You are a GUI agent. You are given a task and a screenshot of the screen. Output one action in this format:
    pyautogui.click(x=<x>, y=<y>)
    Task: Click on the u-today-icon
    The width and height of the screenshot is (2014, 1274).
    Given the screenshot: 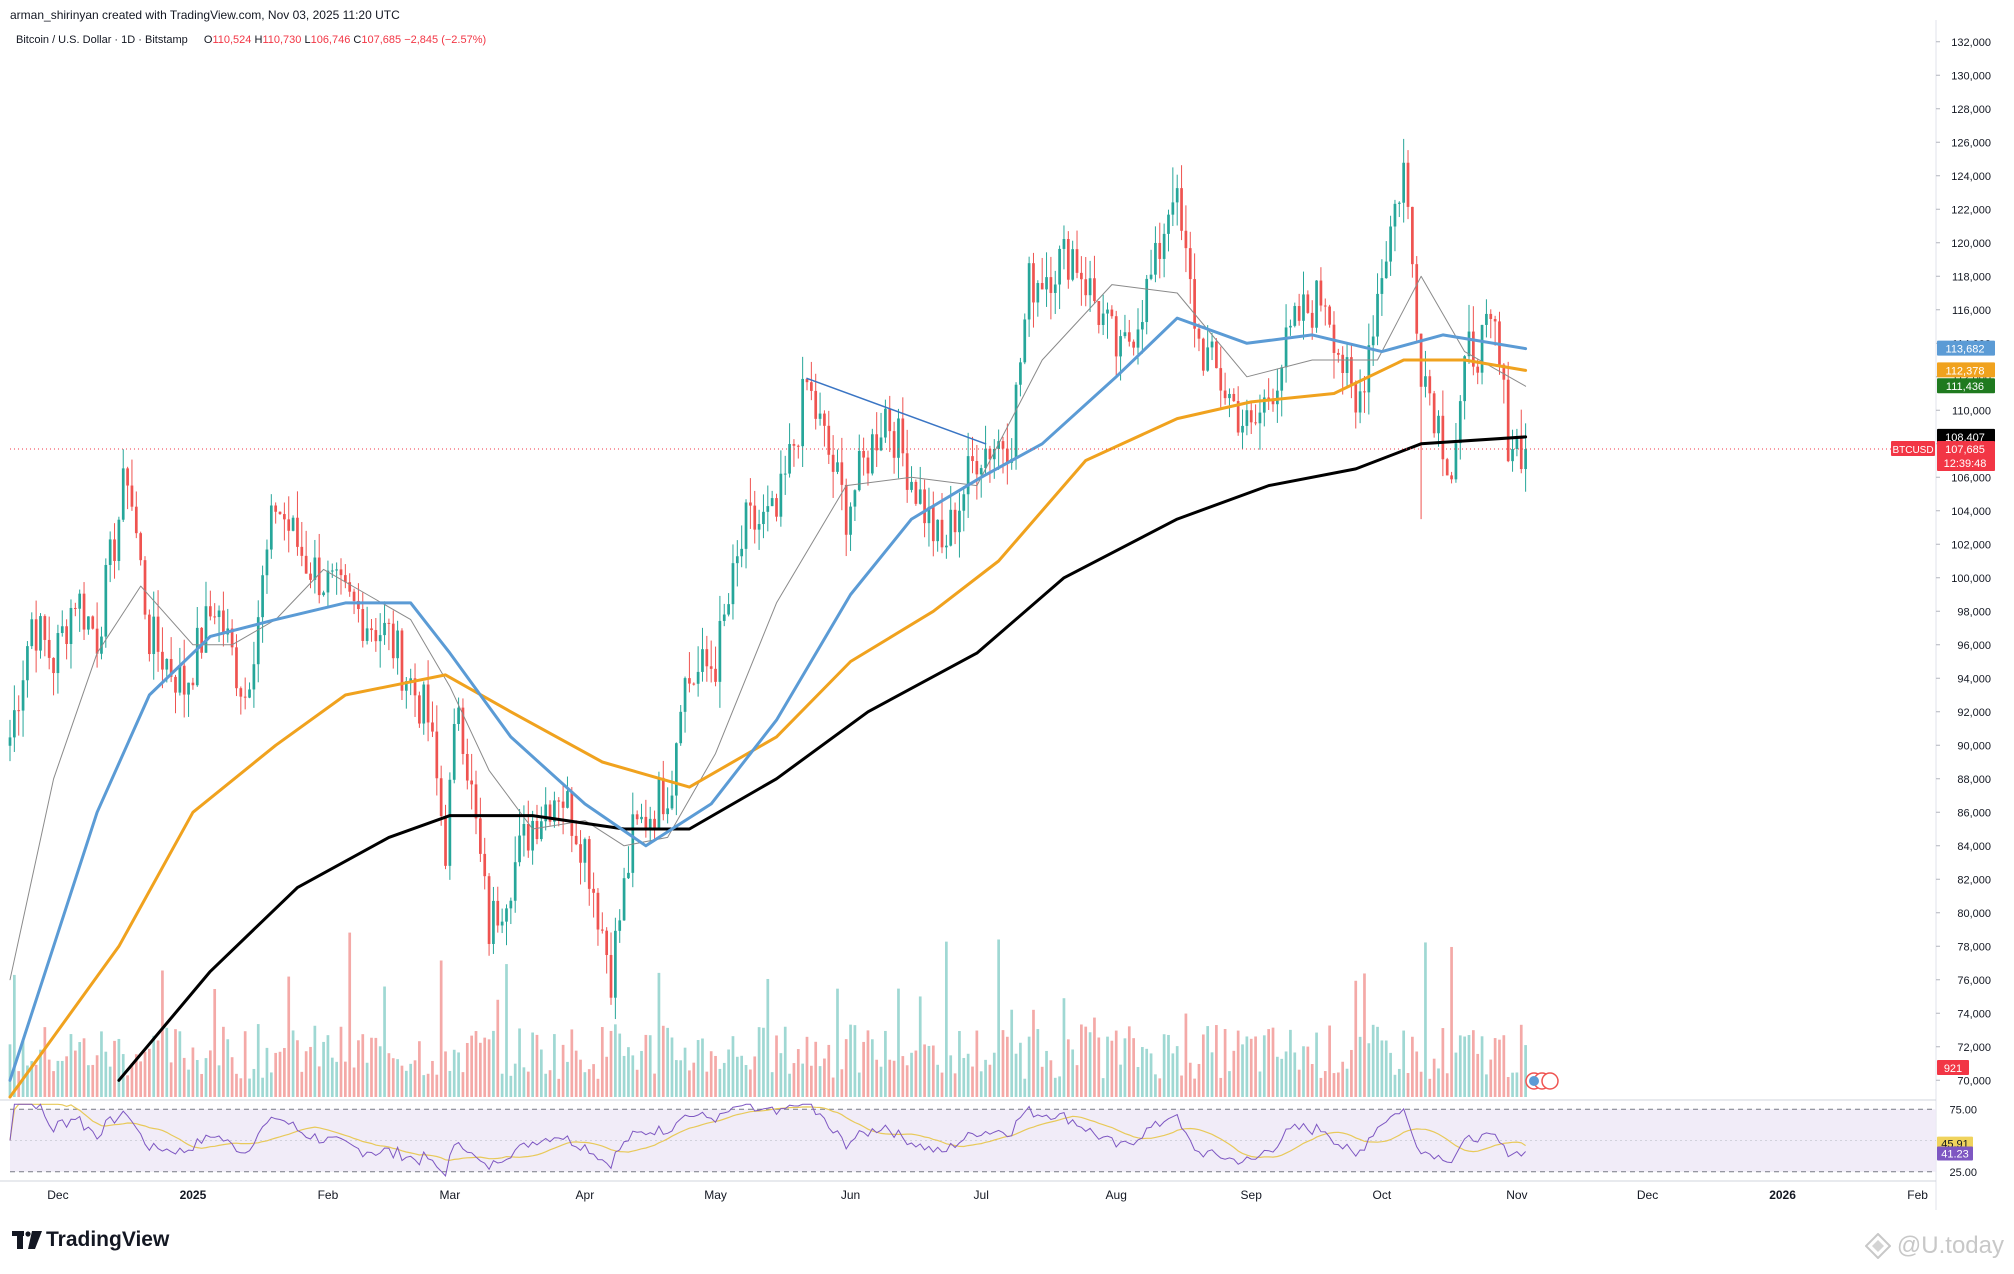 What is the action you would take?
    pyautogui.click(x=1877, y=1246)
    